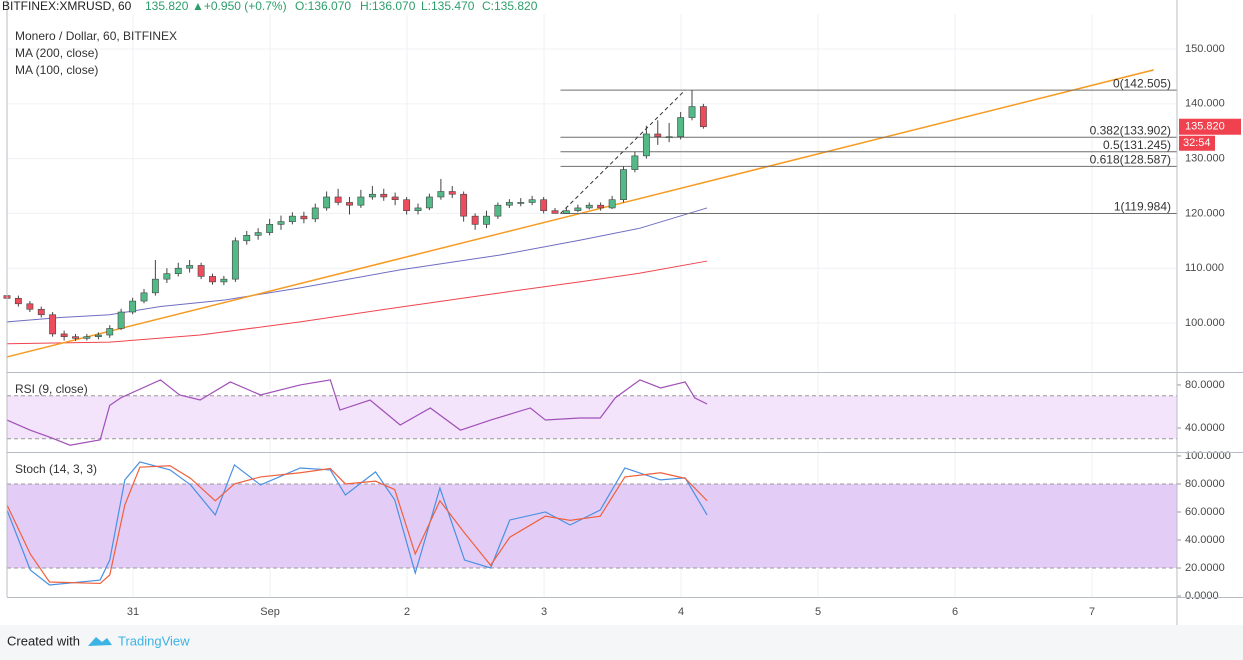 The image size is (1243, 660). I want to click on x-tick-label: 7, so click(1092, 612).